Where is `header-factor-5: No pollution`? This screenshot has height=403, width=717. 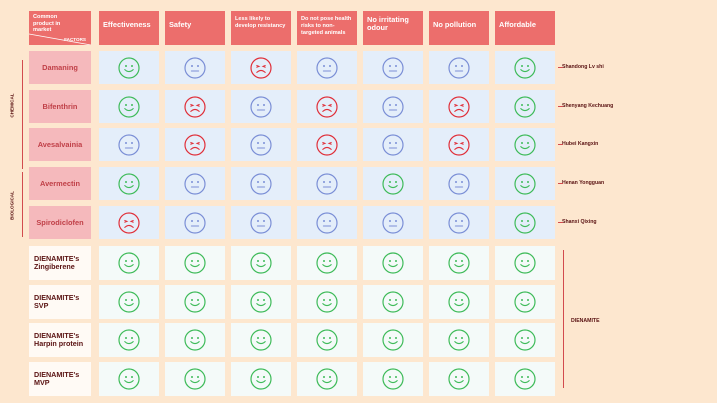
header-factor-5: No pollution is located at coordinates (459, 28).